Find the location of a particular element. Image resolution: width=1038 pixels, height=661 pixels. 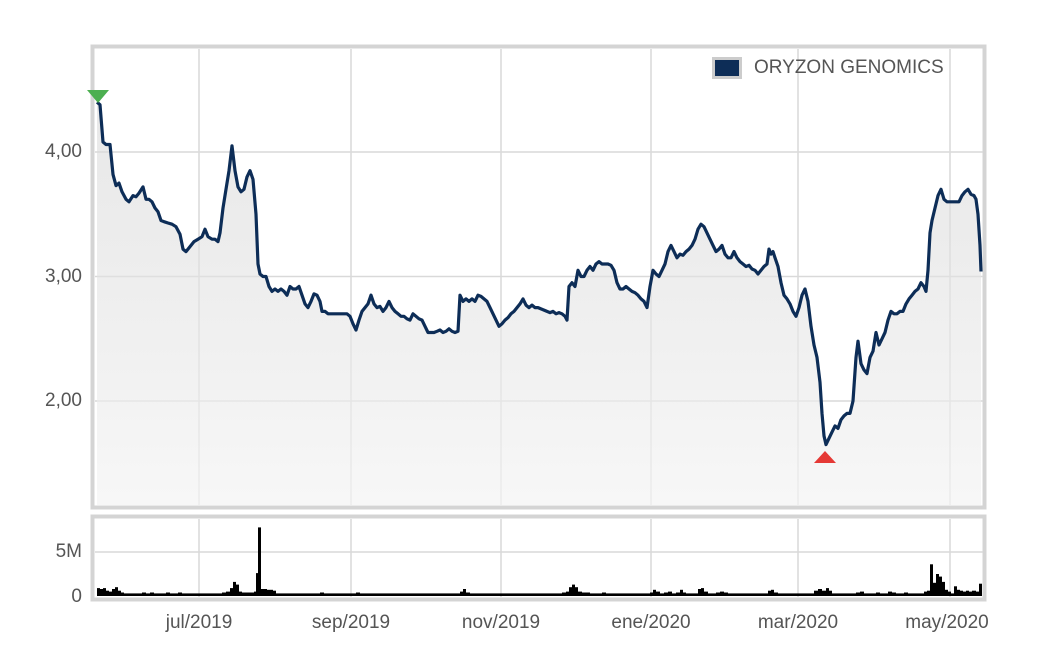

volume-panel-frame is located at coordinates (538, 558).